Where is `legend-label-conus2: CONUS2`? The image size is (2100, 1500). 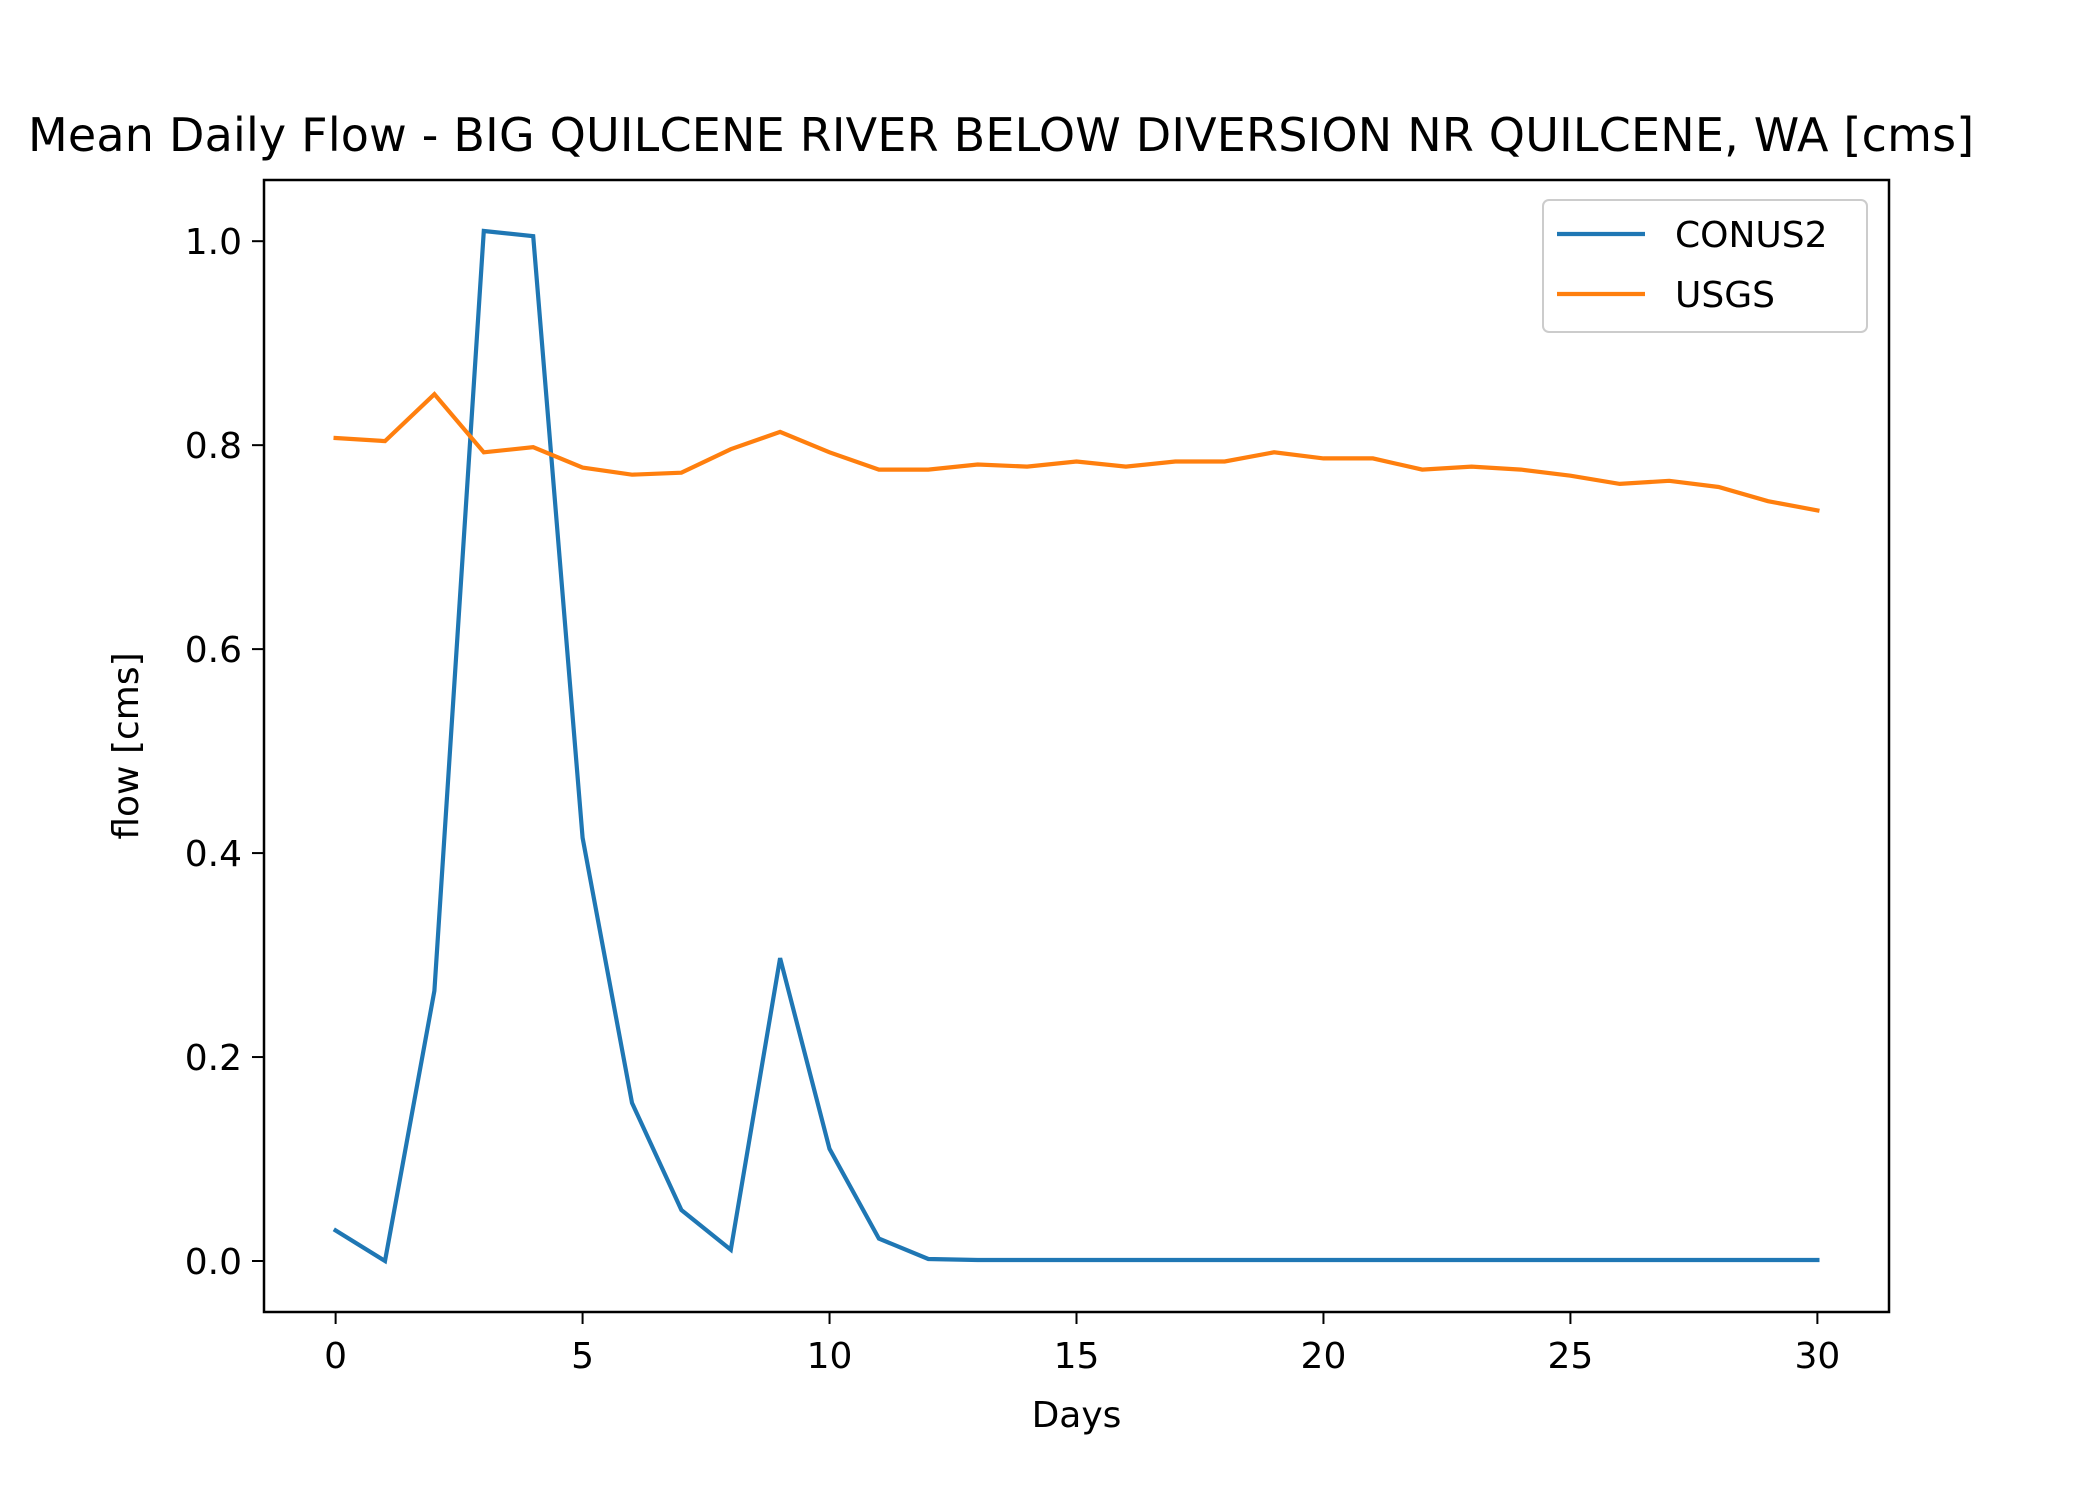
legend-label-conus2: CONUS2 is located at coordinates (1751, 235).